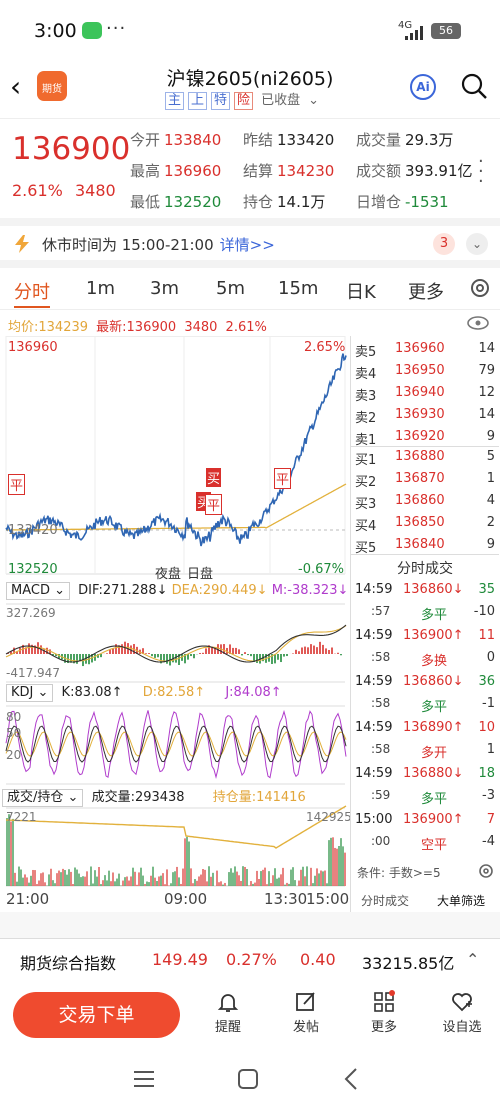  I want to click on level-volume: 2, so click(490, 522).